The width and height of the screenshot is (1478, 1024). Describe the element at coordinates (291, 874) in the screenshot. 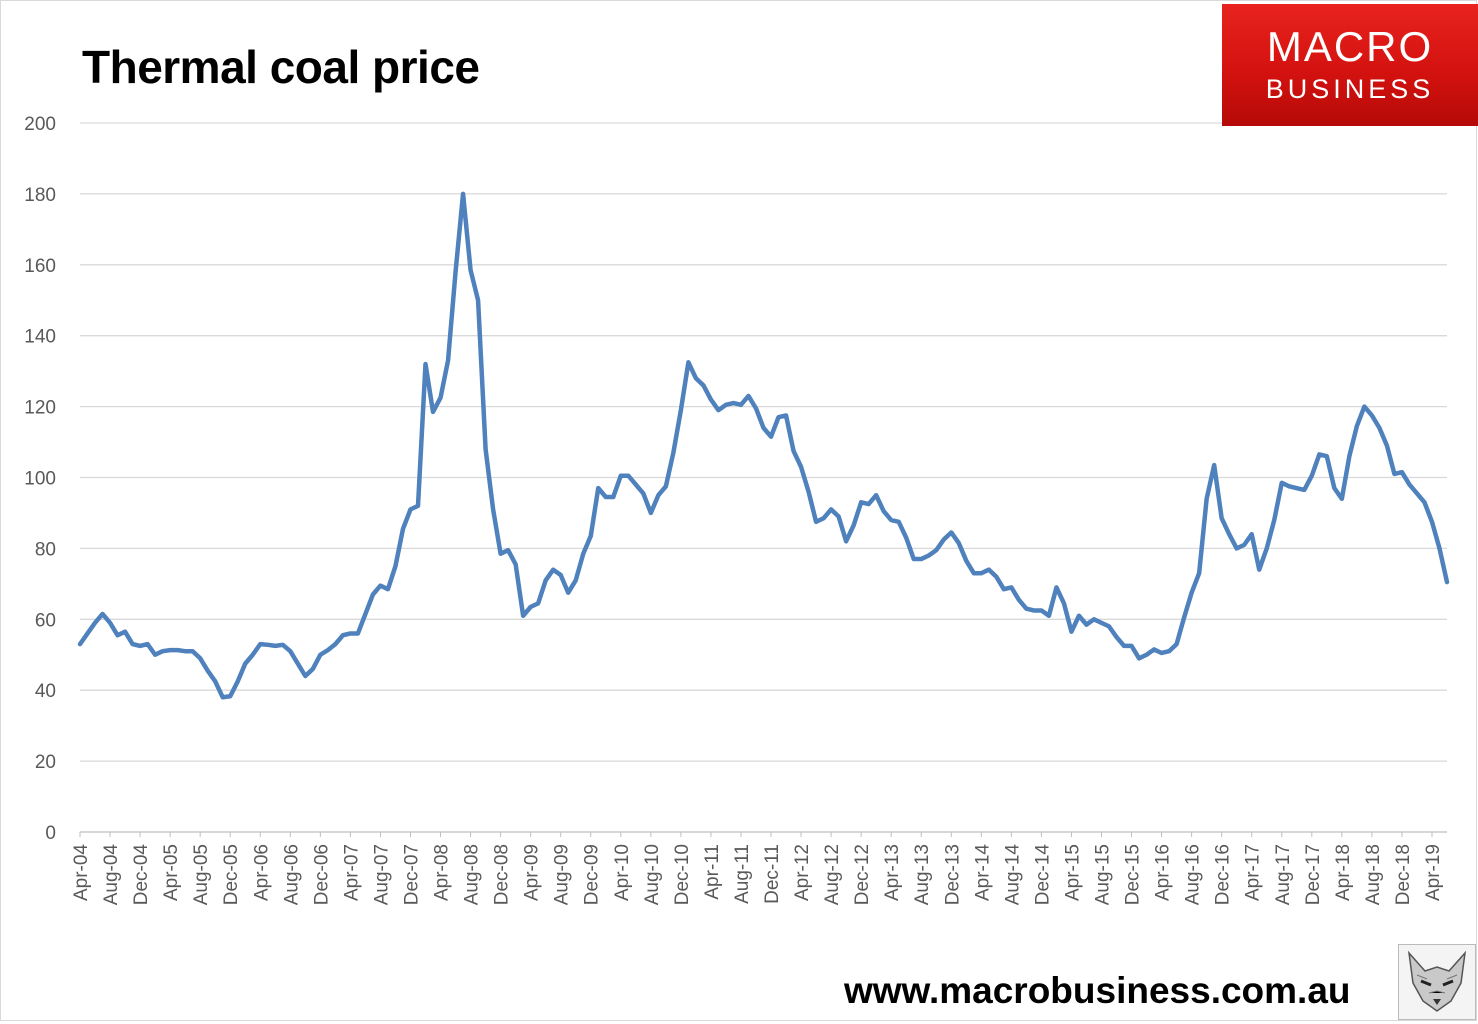

I see `x-tick-label: Aug-06` at that location.